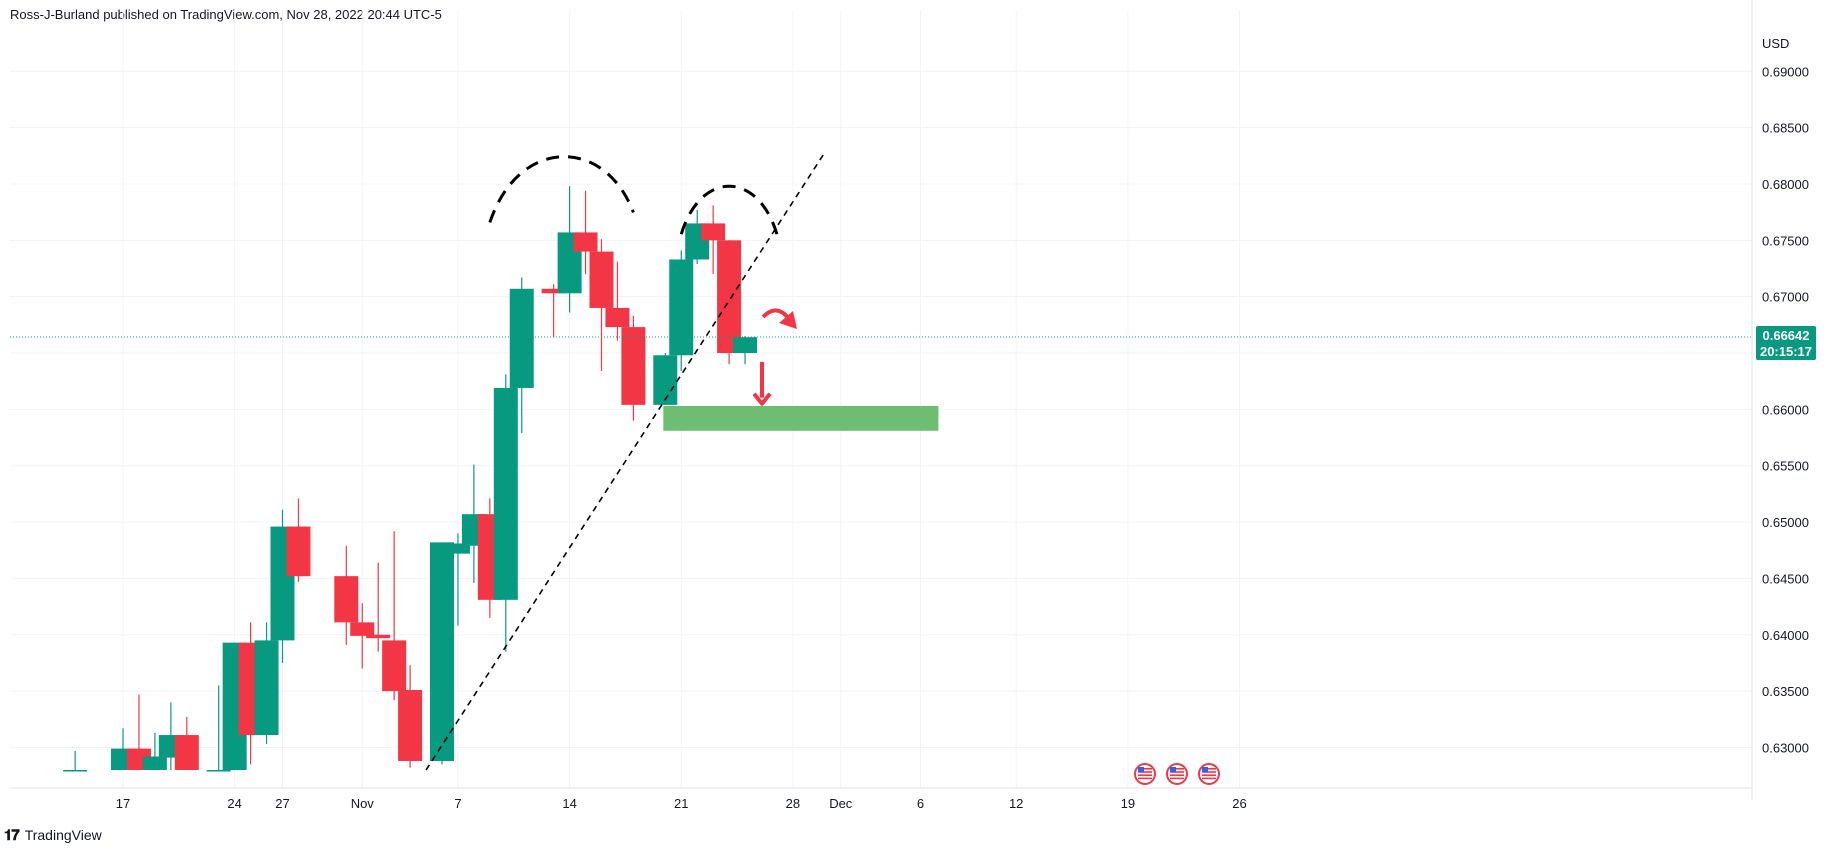 The height and width of the screenshot is (850, 1834). What do you see at coordinates (1785, 184) in the screenshot?
I see `y-tick-label: 0.68000` at bounding box center [1785, 184].